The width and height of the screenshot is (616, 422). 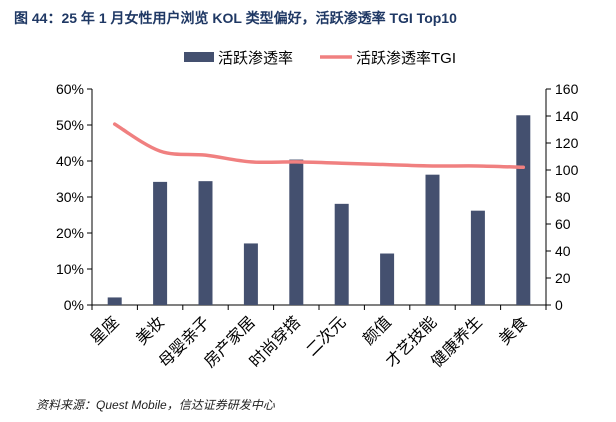 What do you see at coordinates (199, 57) in the screenshot?
I see `legend-bar-swatch` at bounding box center [199, 57].